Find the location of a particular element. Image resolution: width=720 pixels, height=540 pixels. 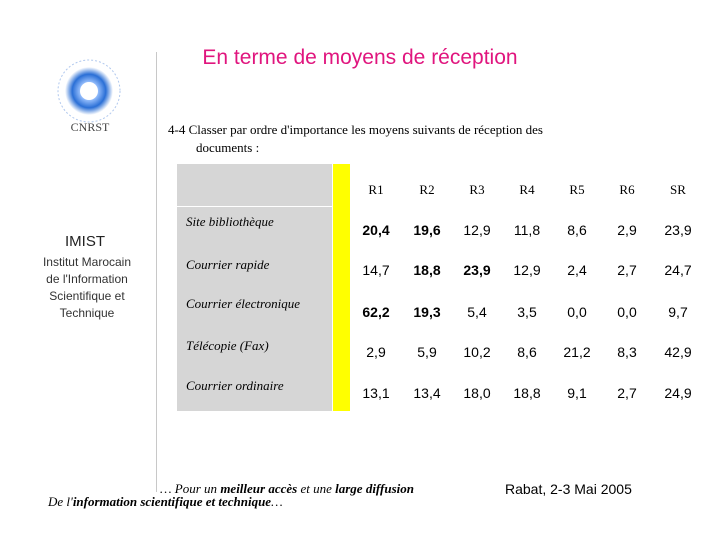

footer-emphasis: meilleur accès is located at coordinates (259, 488).